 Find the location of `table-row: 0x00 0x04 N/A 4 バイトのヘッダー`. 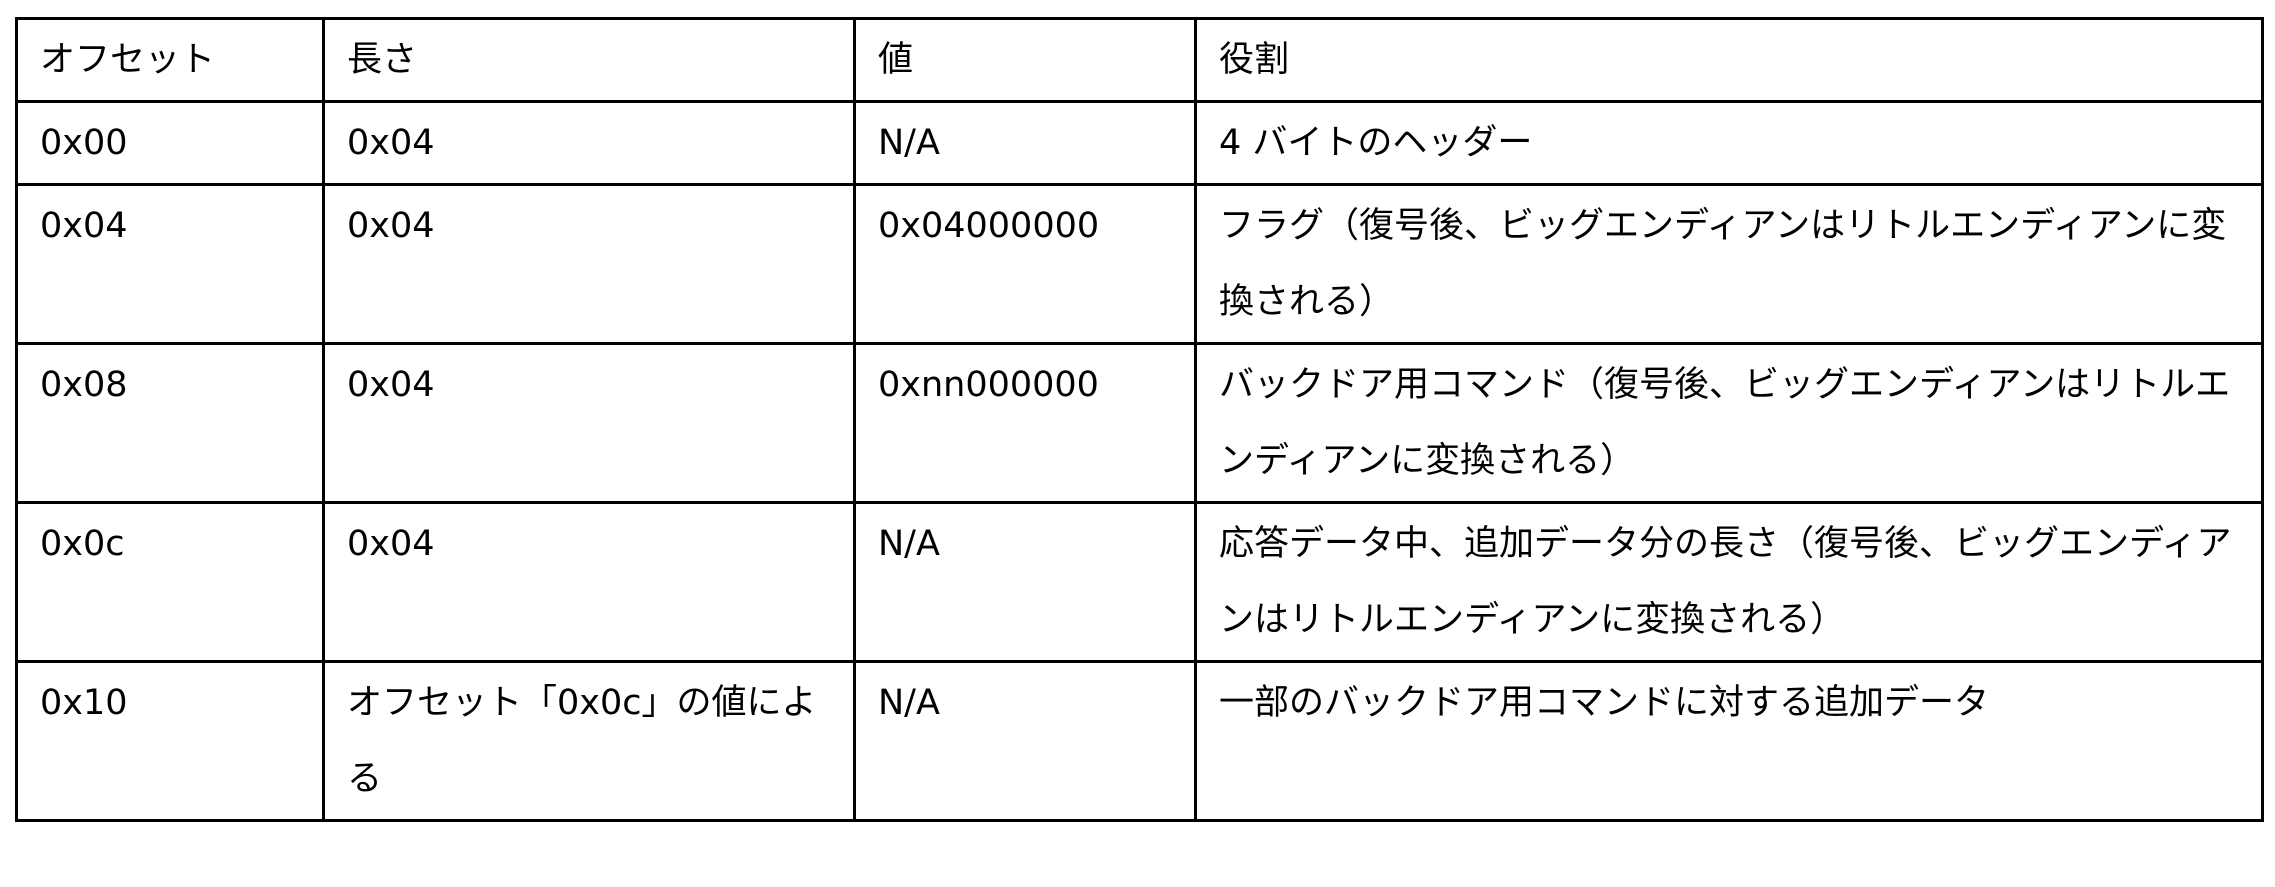

table-row: 0x00 0x04 N/A 4 バイトのヘッダー is located at coordinates (1139, 143).